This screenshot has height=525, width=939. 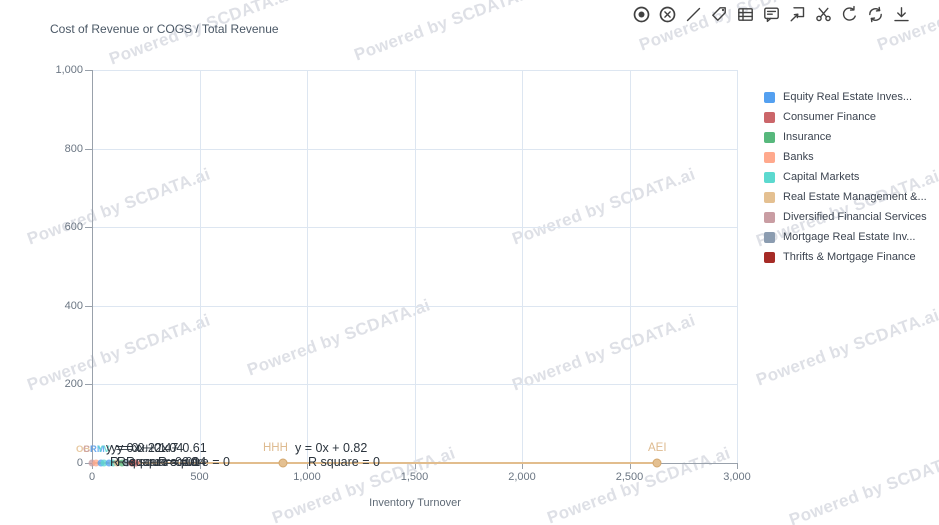 I want to click on legend-item: Capital Markets, so click(x=845, y=177).